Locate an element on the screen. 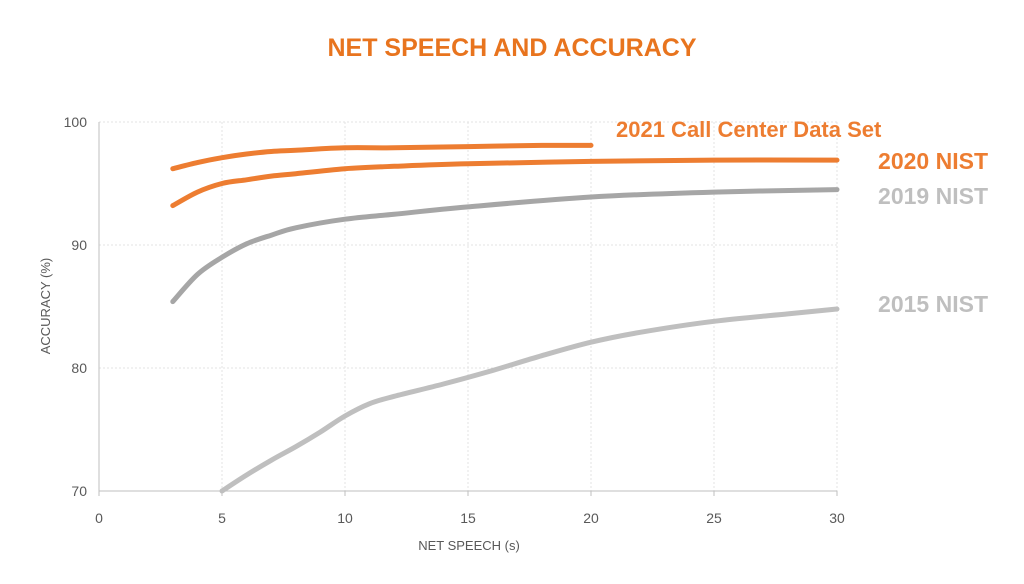  series-label-4: 2015 NIST is located at coordinates (933, 304).